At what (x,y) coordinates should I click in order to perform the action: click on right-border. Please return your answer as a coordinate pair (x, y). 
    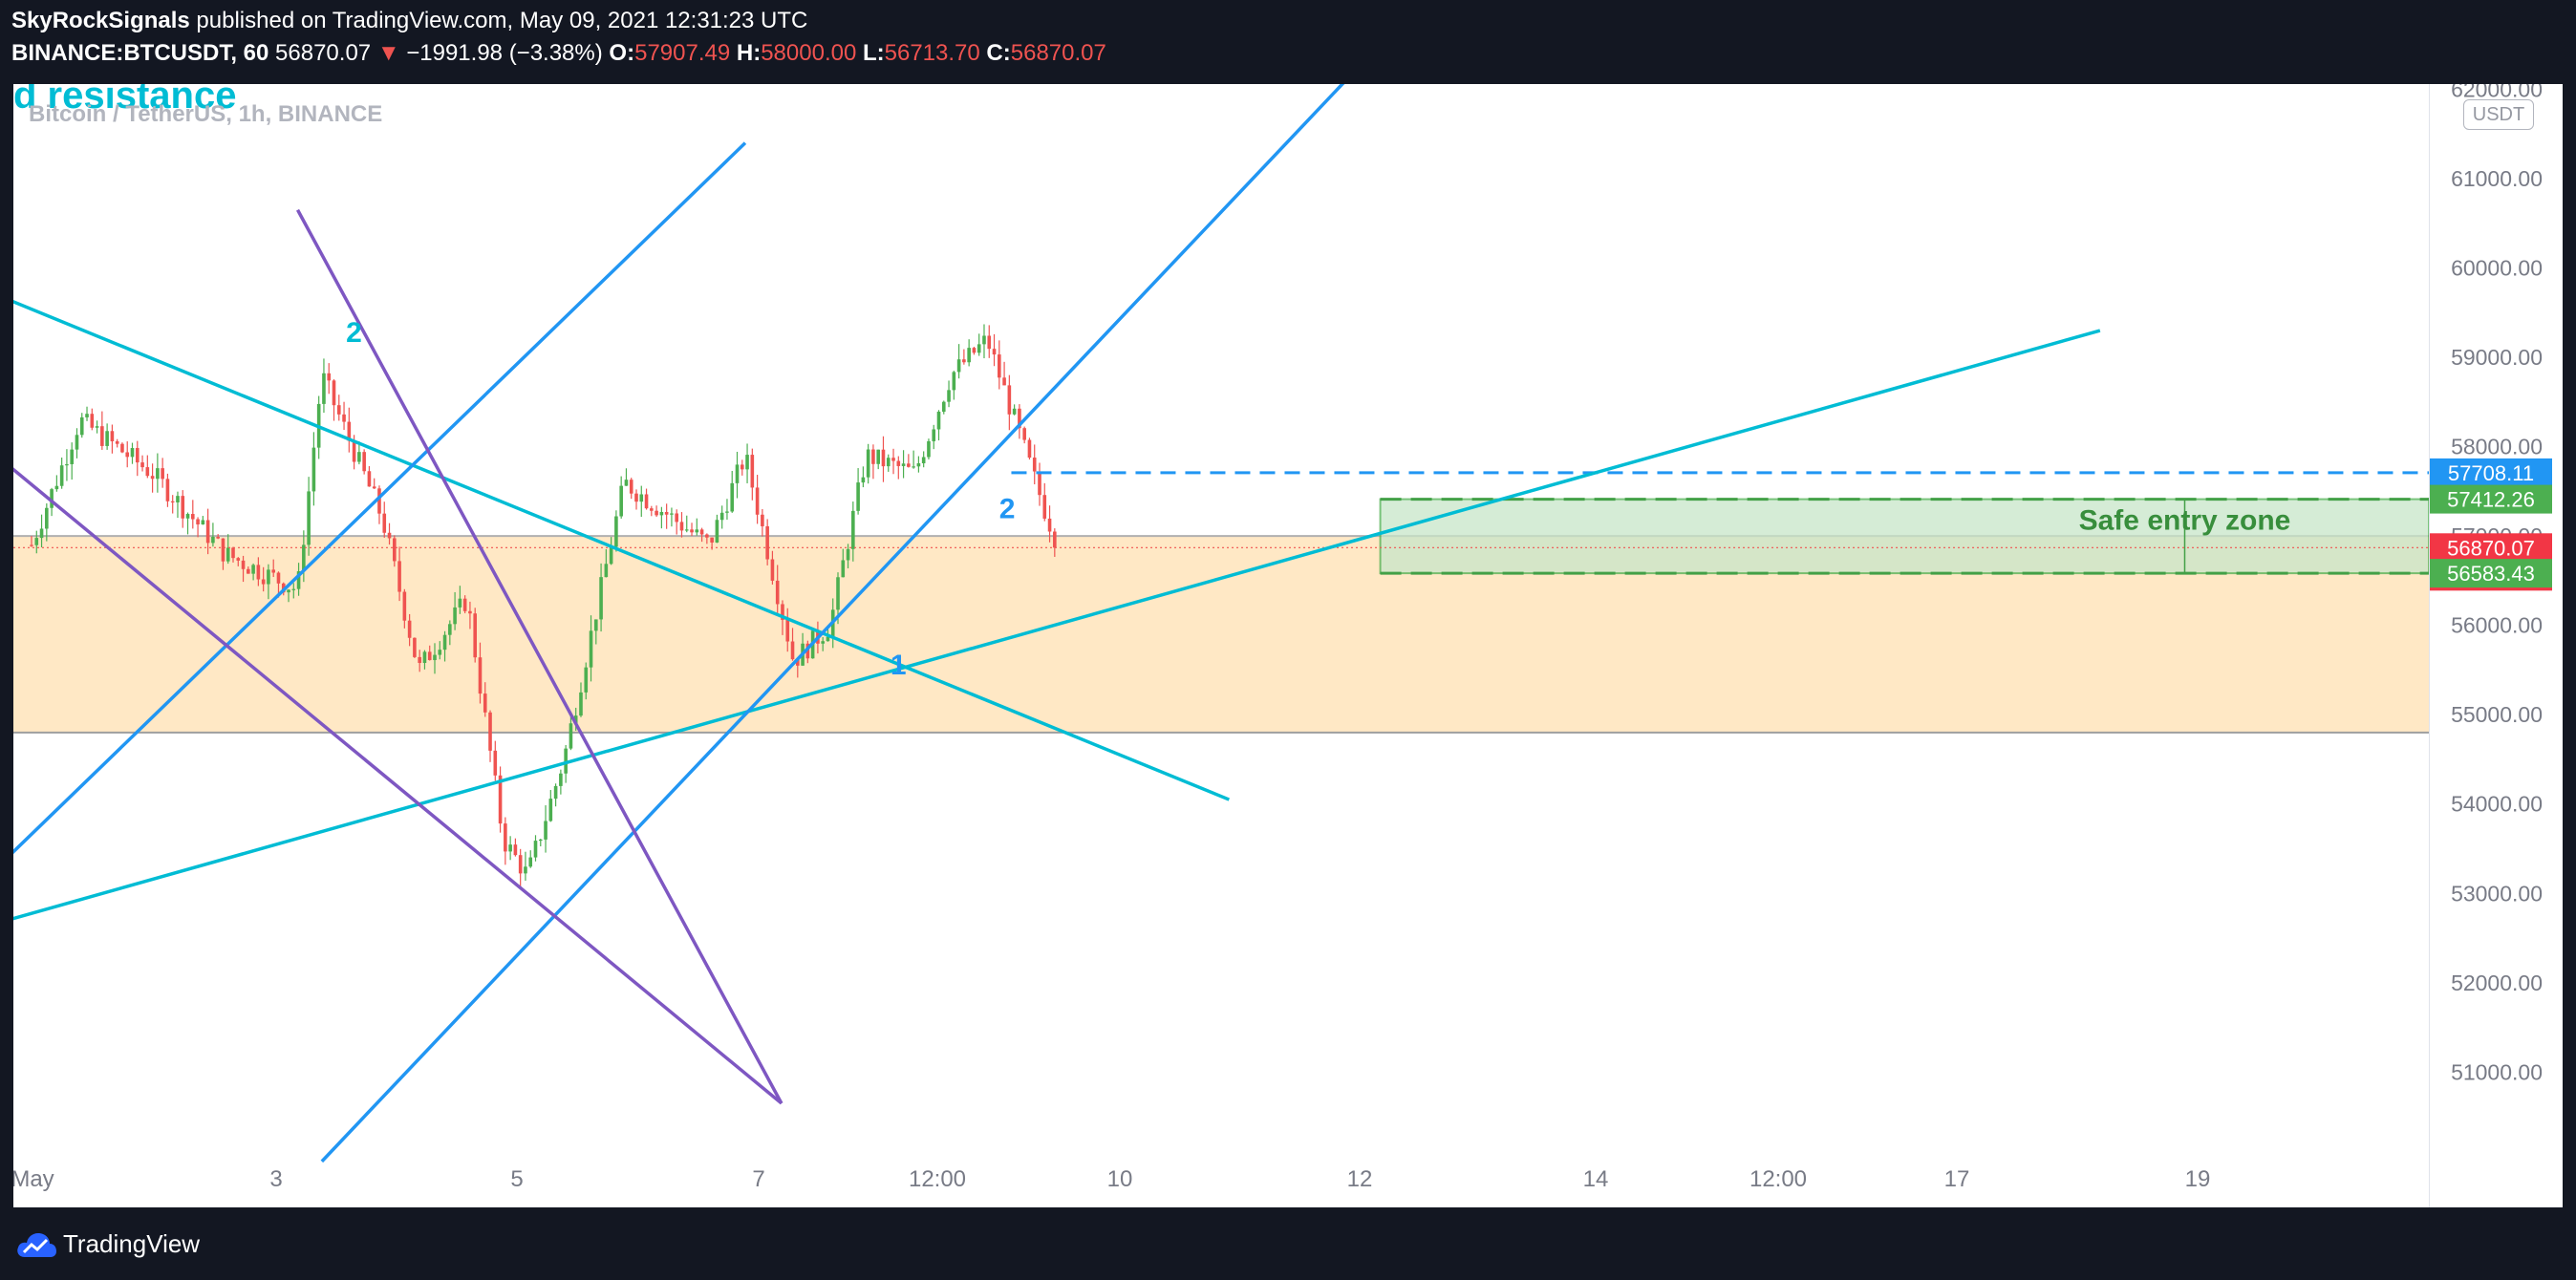
    Looking at the image, I should click on (2569, 645).